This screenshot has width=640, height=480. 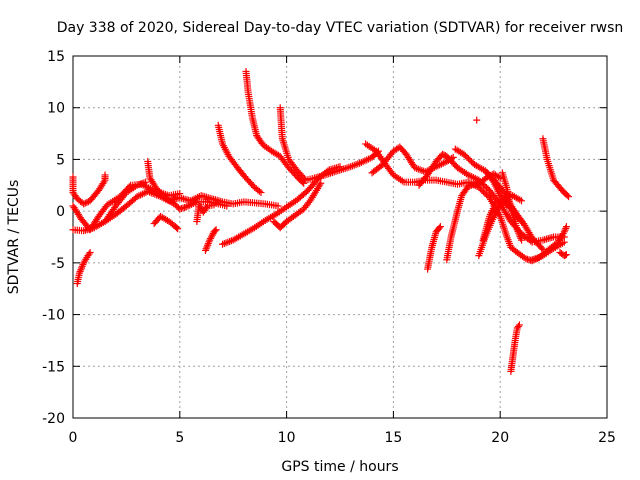 What do you see at coordinates (179, 438) in the screenshot?
I see `x-tick-label: 5` at bounding box center [179, 438].